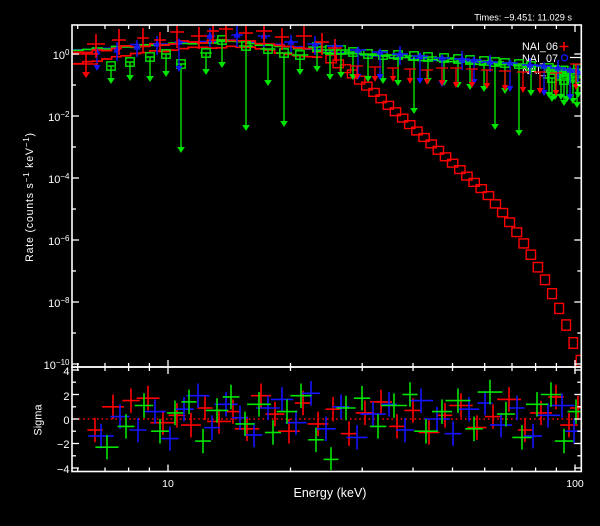 The width and height of the screenshot is (600, 526). Describe the element at coordinates (63, 470) in the screenshot. I see `svg-text: −4` at that location.